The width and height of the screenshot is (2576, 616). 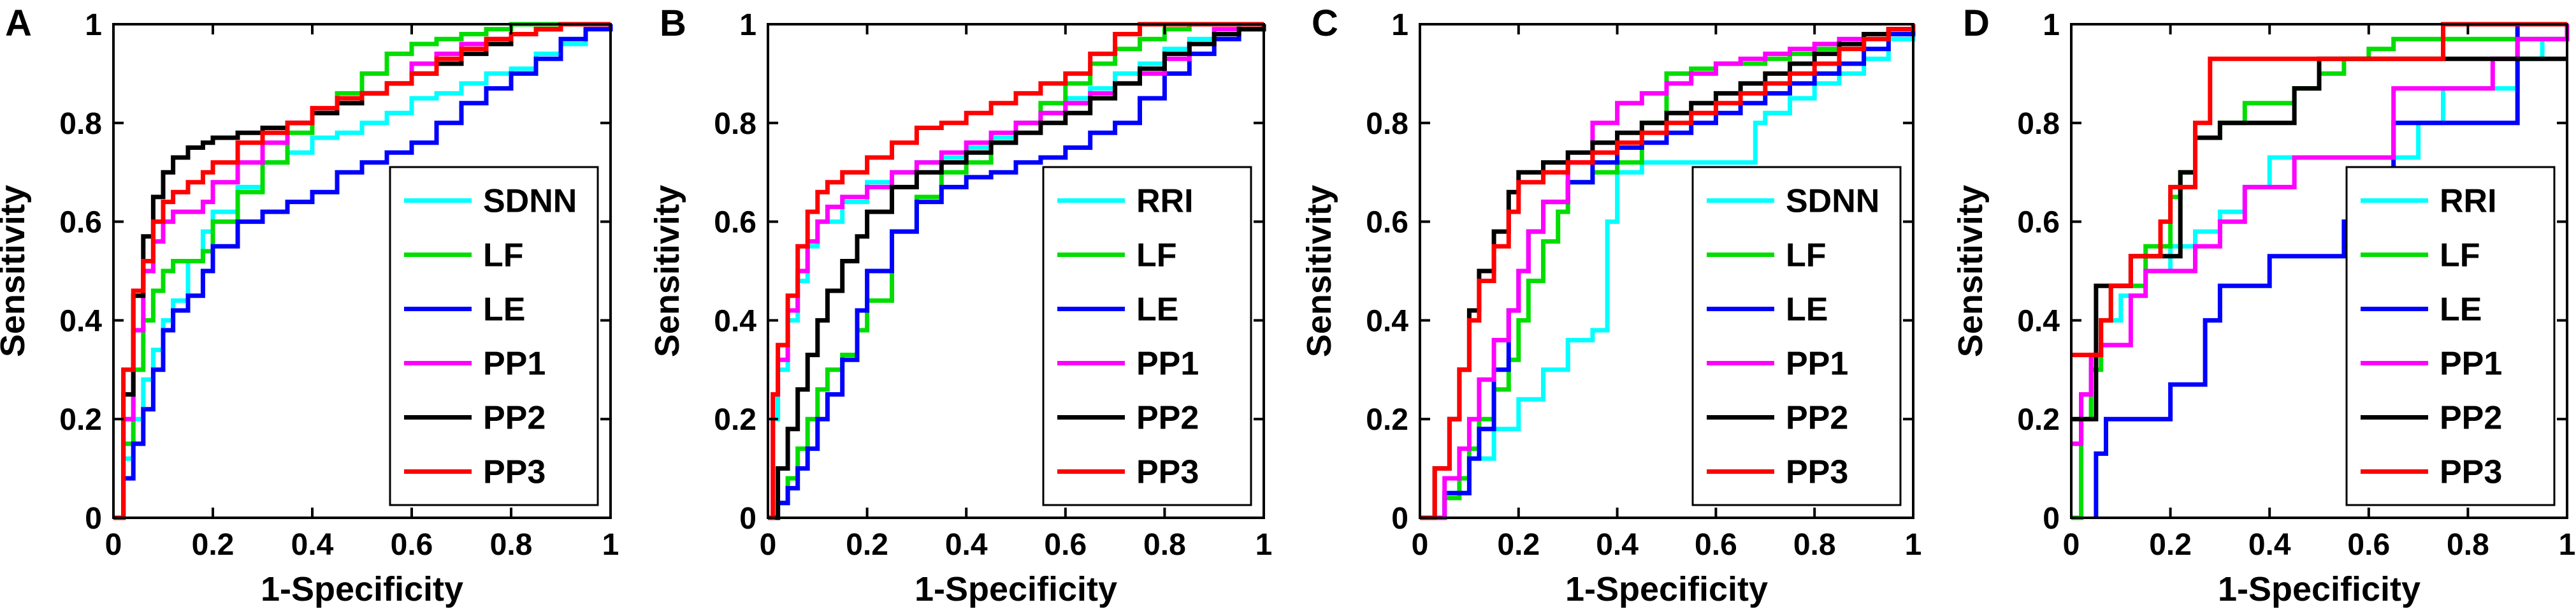 What do you see at coordinates (1264, 545) in the screenshot?
I see `x-tick-label: 1` at bounding box center [1264, 545].